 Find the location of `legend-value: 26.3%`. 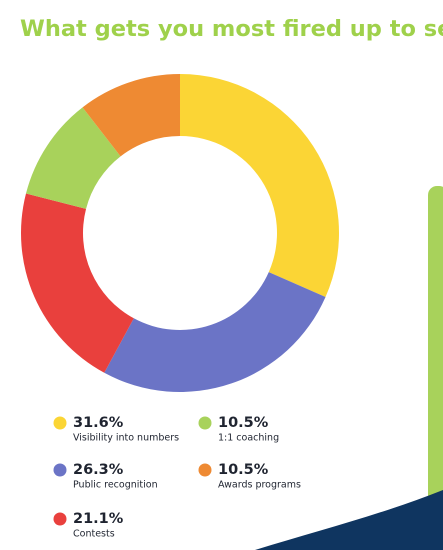

legend-value: 26.3% is located at coordinates (98, 470).